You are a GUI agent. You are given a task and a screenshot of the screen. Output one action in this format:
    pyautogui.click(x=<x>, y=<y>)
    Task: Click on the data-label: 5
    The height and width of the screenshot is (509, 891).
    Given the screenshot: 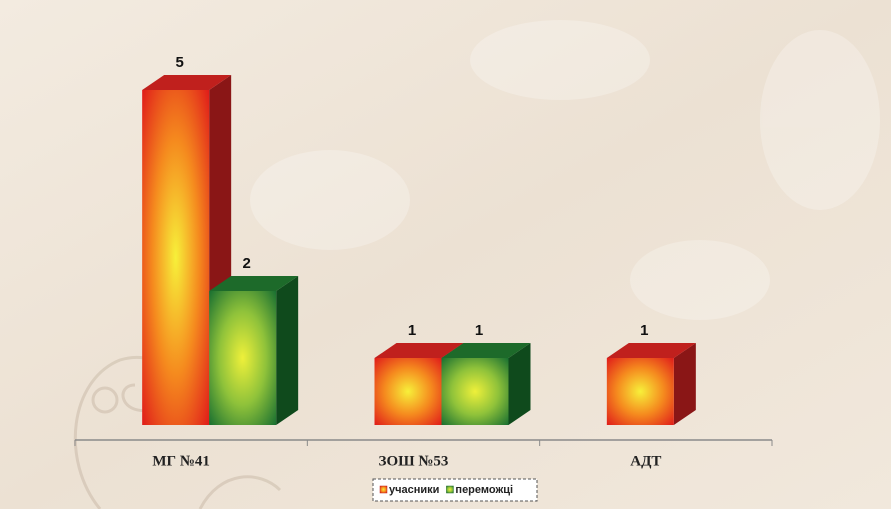 What is the action you would take?
    pyautogui.click(x=179, y=62)
    